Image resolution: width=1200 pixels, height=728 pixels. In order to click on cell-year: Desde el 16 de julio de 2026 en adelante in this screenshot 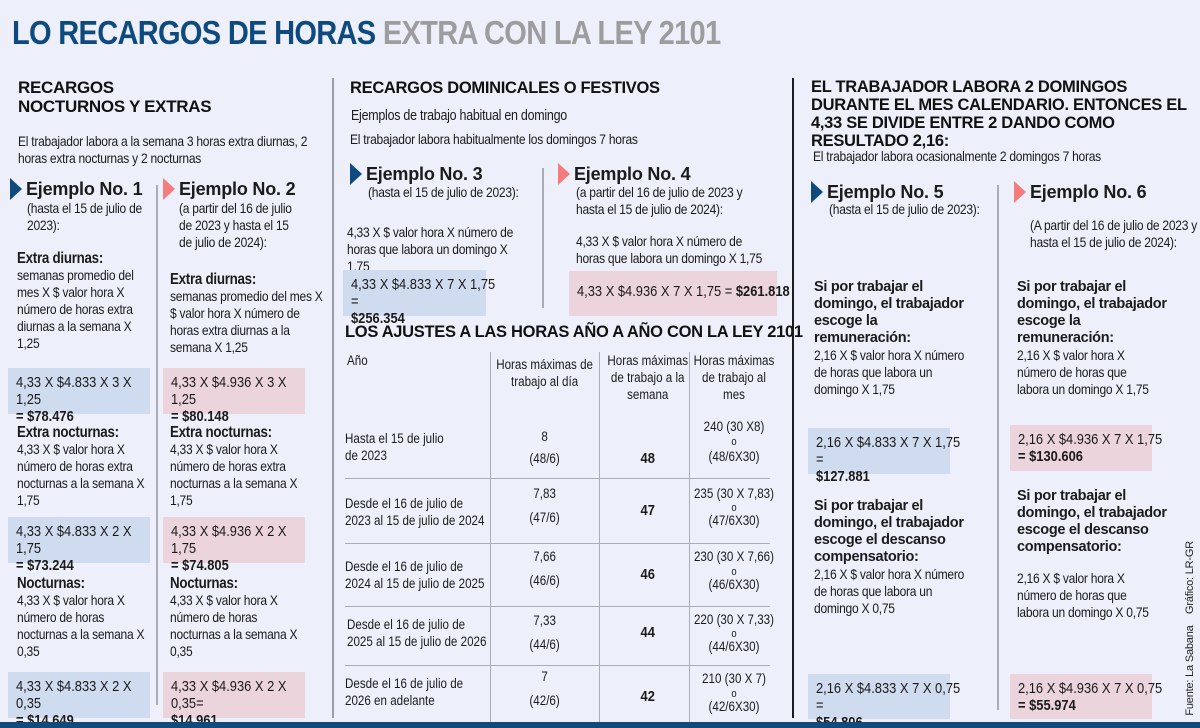, I will do `click(404, 692)`.